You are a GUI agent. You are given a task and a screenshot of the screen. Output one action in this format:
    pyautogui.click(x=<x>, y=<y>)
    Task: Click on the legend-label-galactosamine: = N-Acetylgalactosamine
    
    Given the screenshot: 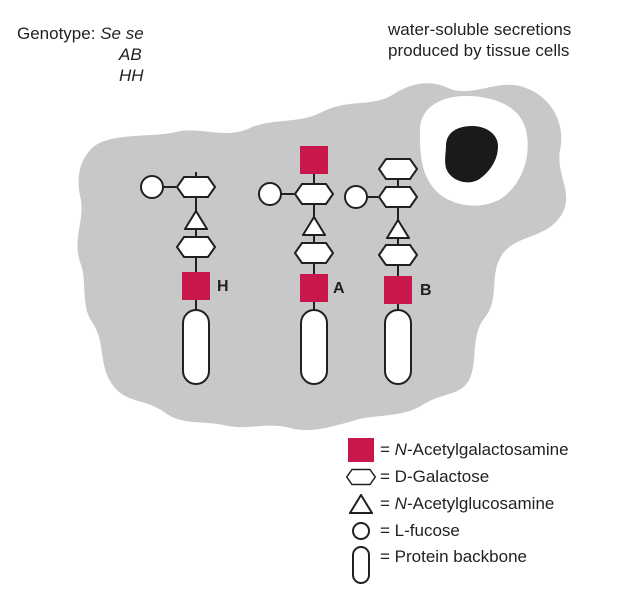 What is the action you would take?
    pyautogui.click(x=474, y=449)
    